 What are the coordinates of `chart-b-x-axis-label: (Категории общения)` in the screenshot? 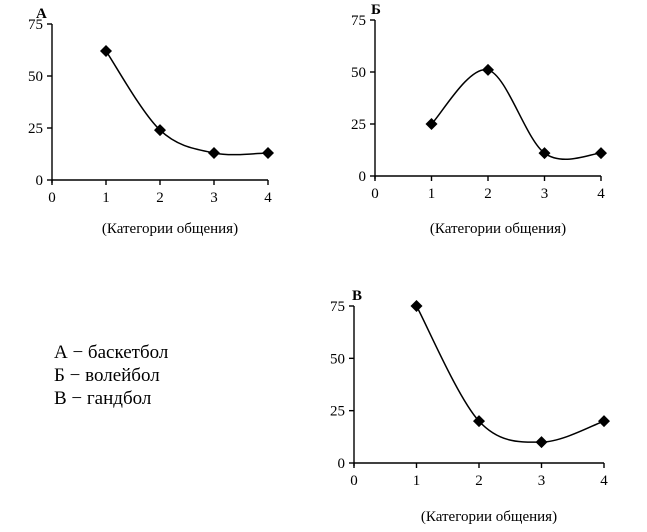 It's located at (498, 229).